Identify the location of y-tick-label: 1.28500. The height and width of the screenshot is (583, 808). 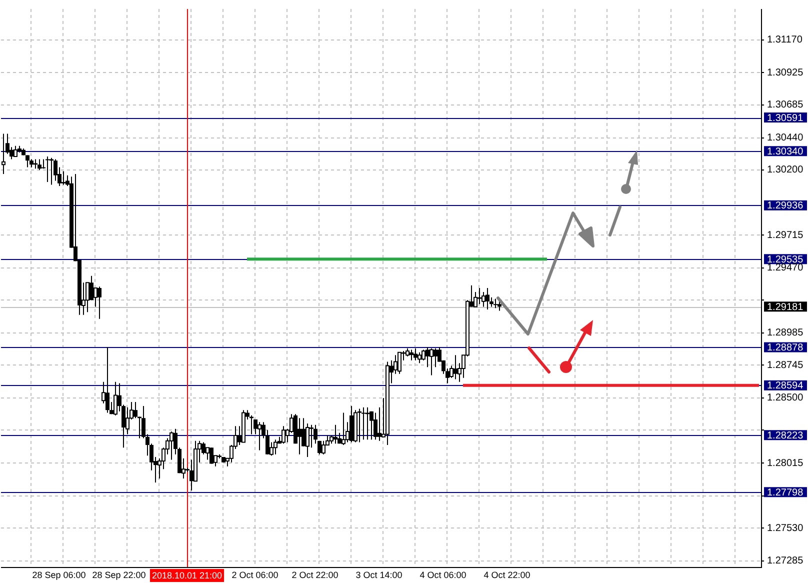
(785, 398).